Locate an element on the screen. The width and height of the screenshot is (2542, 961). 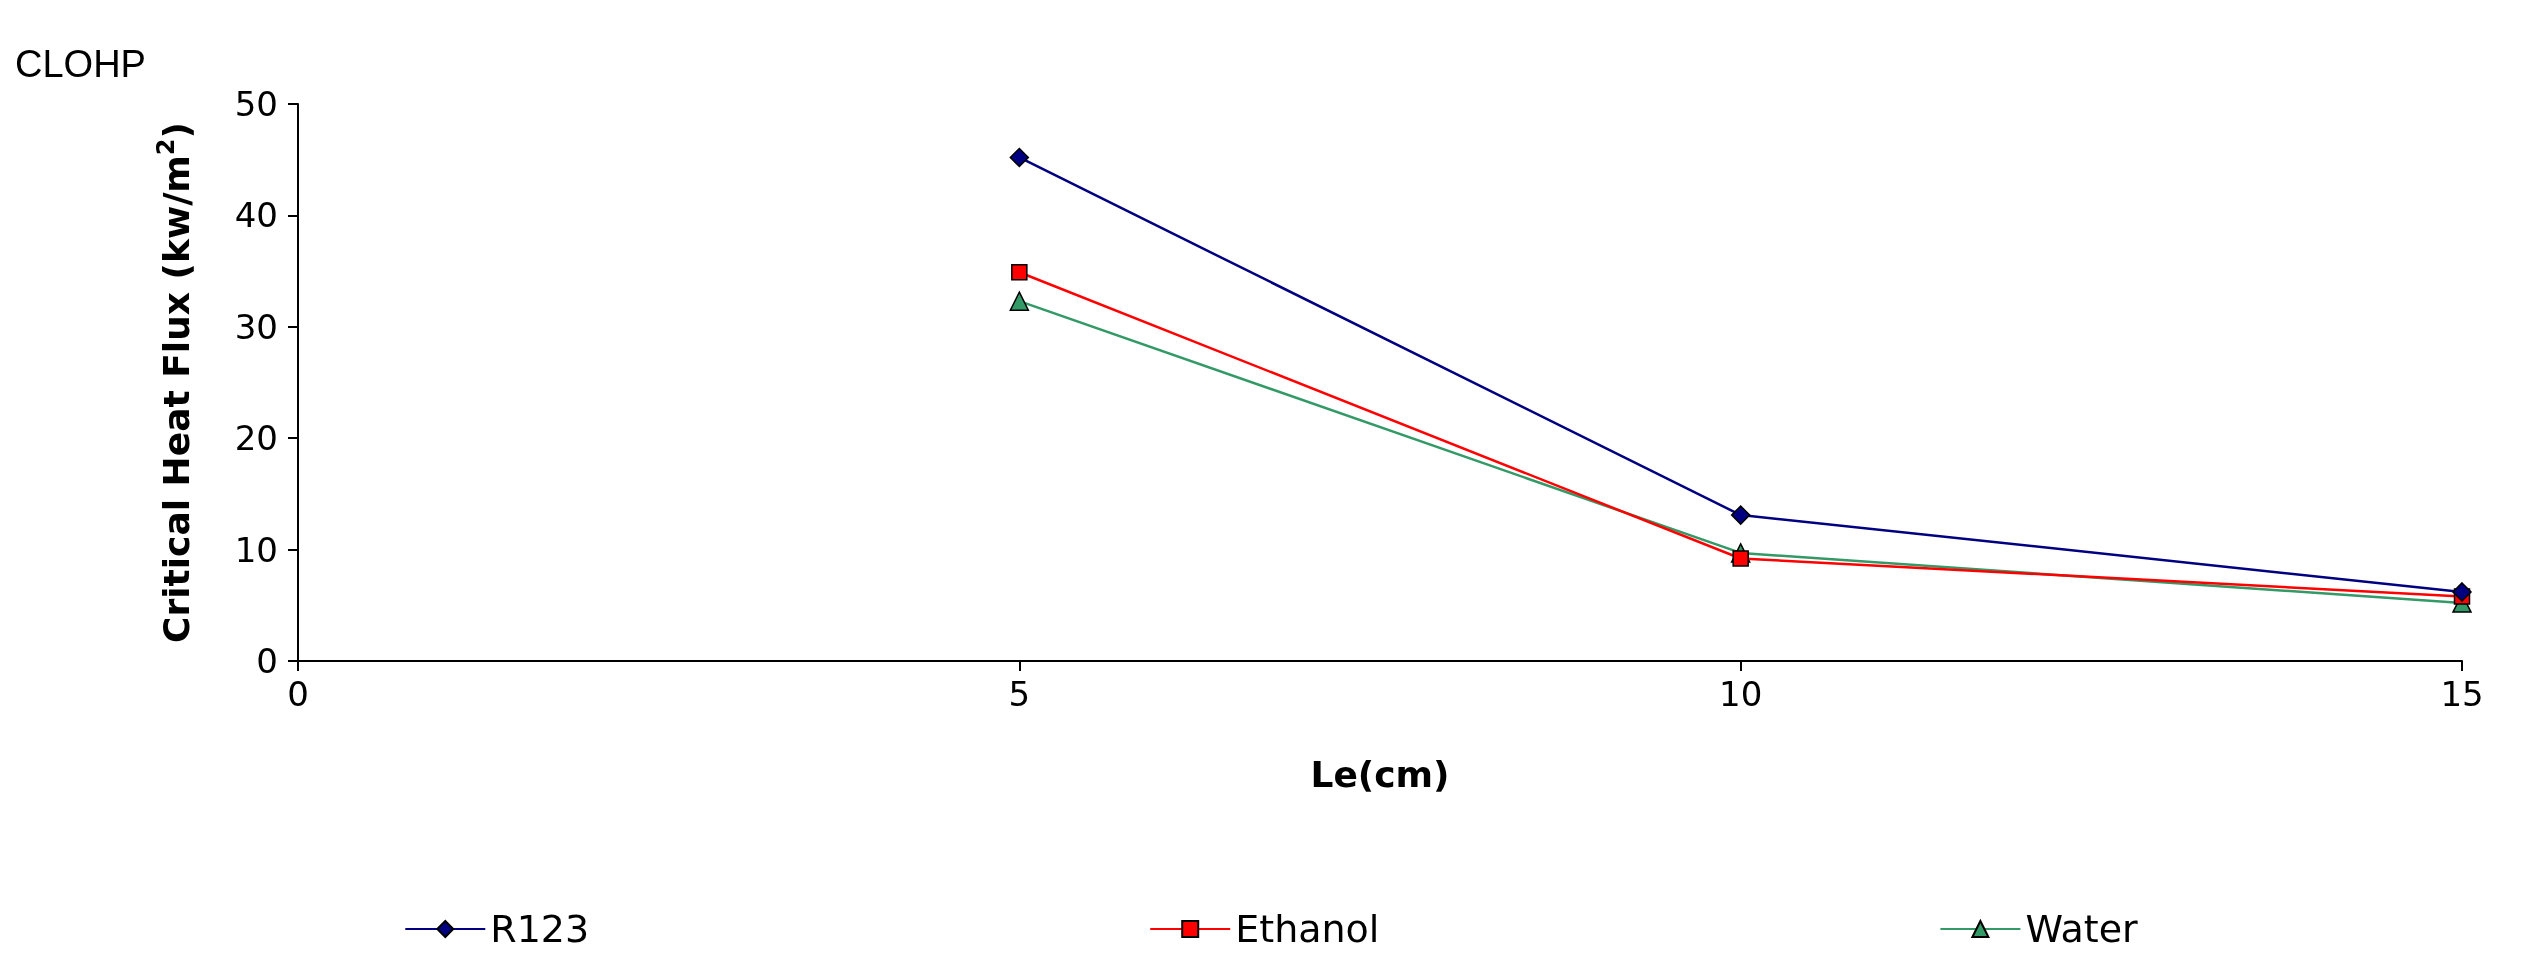
y-tick-label: 10 is located at coordinates (256, 549).